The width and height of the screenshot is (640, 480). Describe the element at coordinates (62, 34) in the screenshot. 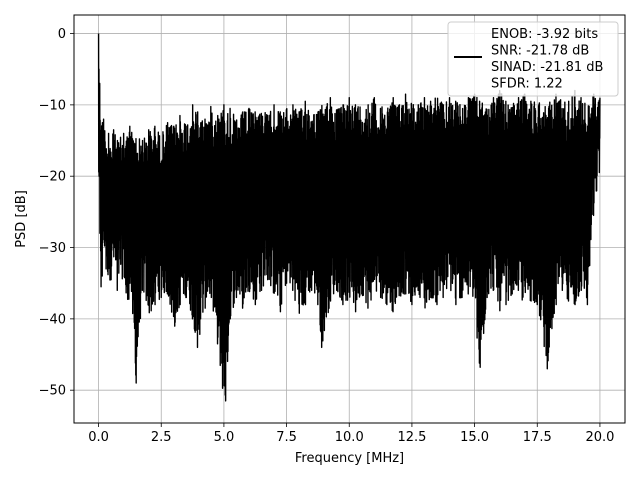

I see `y-tick-label: 0` at that location.